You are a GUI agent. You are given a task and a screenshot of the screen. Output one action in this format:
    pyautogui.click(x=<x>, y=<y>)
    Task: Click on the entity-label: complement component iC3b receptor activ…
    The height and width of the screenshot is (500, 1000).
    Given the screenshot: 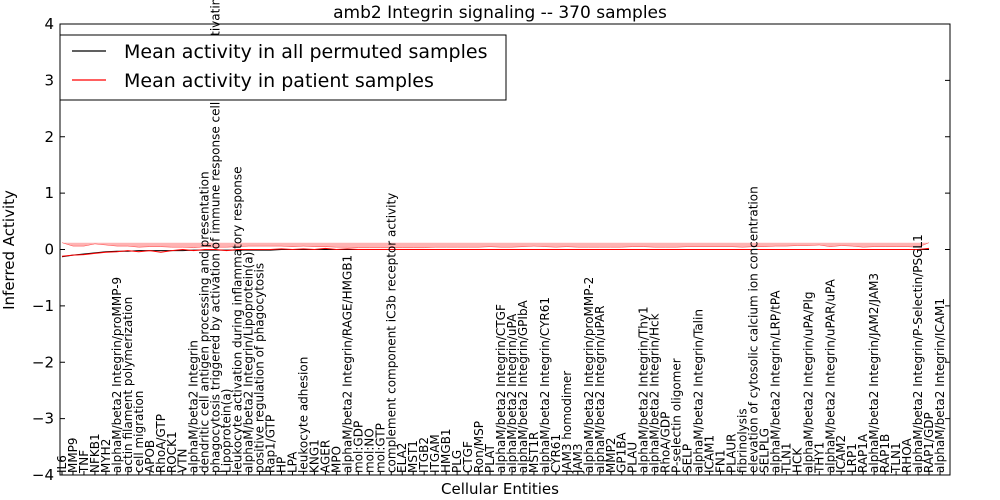 What is the action you would take?
    pyautogui.click(x=391, y=333)
    